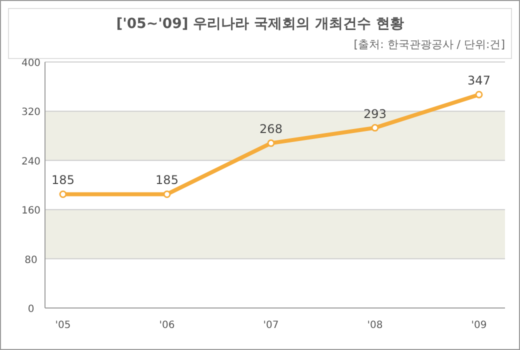 The height and width of the screenshot is (350, 520). Describe the element at coordinates (479, 81) in the screenshot. I see `data-label: 347` at that location.